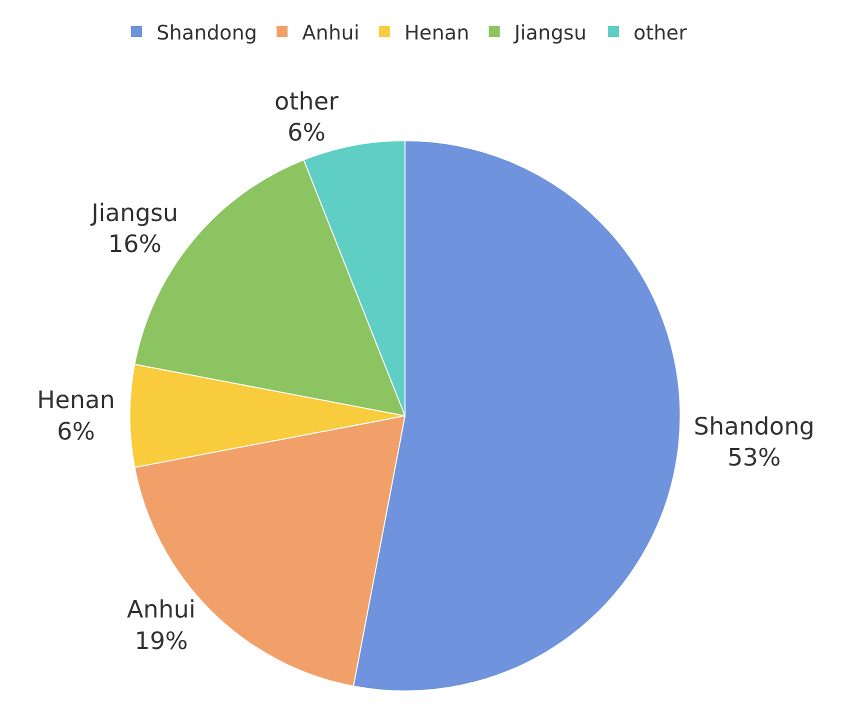  Describe the element at coordinates (135, 244) in the screenshot. I see `data-label: 16%` at that location.